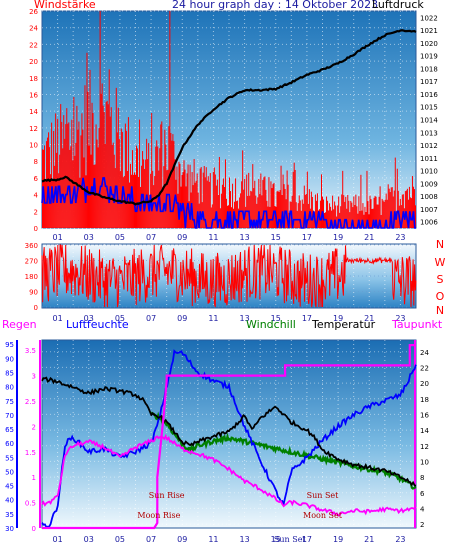  What do you see at coordinates (36, 179) in the screenshot?
I see `wind-ytick-label: 6` at bounding box center [36, 179].